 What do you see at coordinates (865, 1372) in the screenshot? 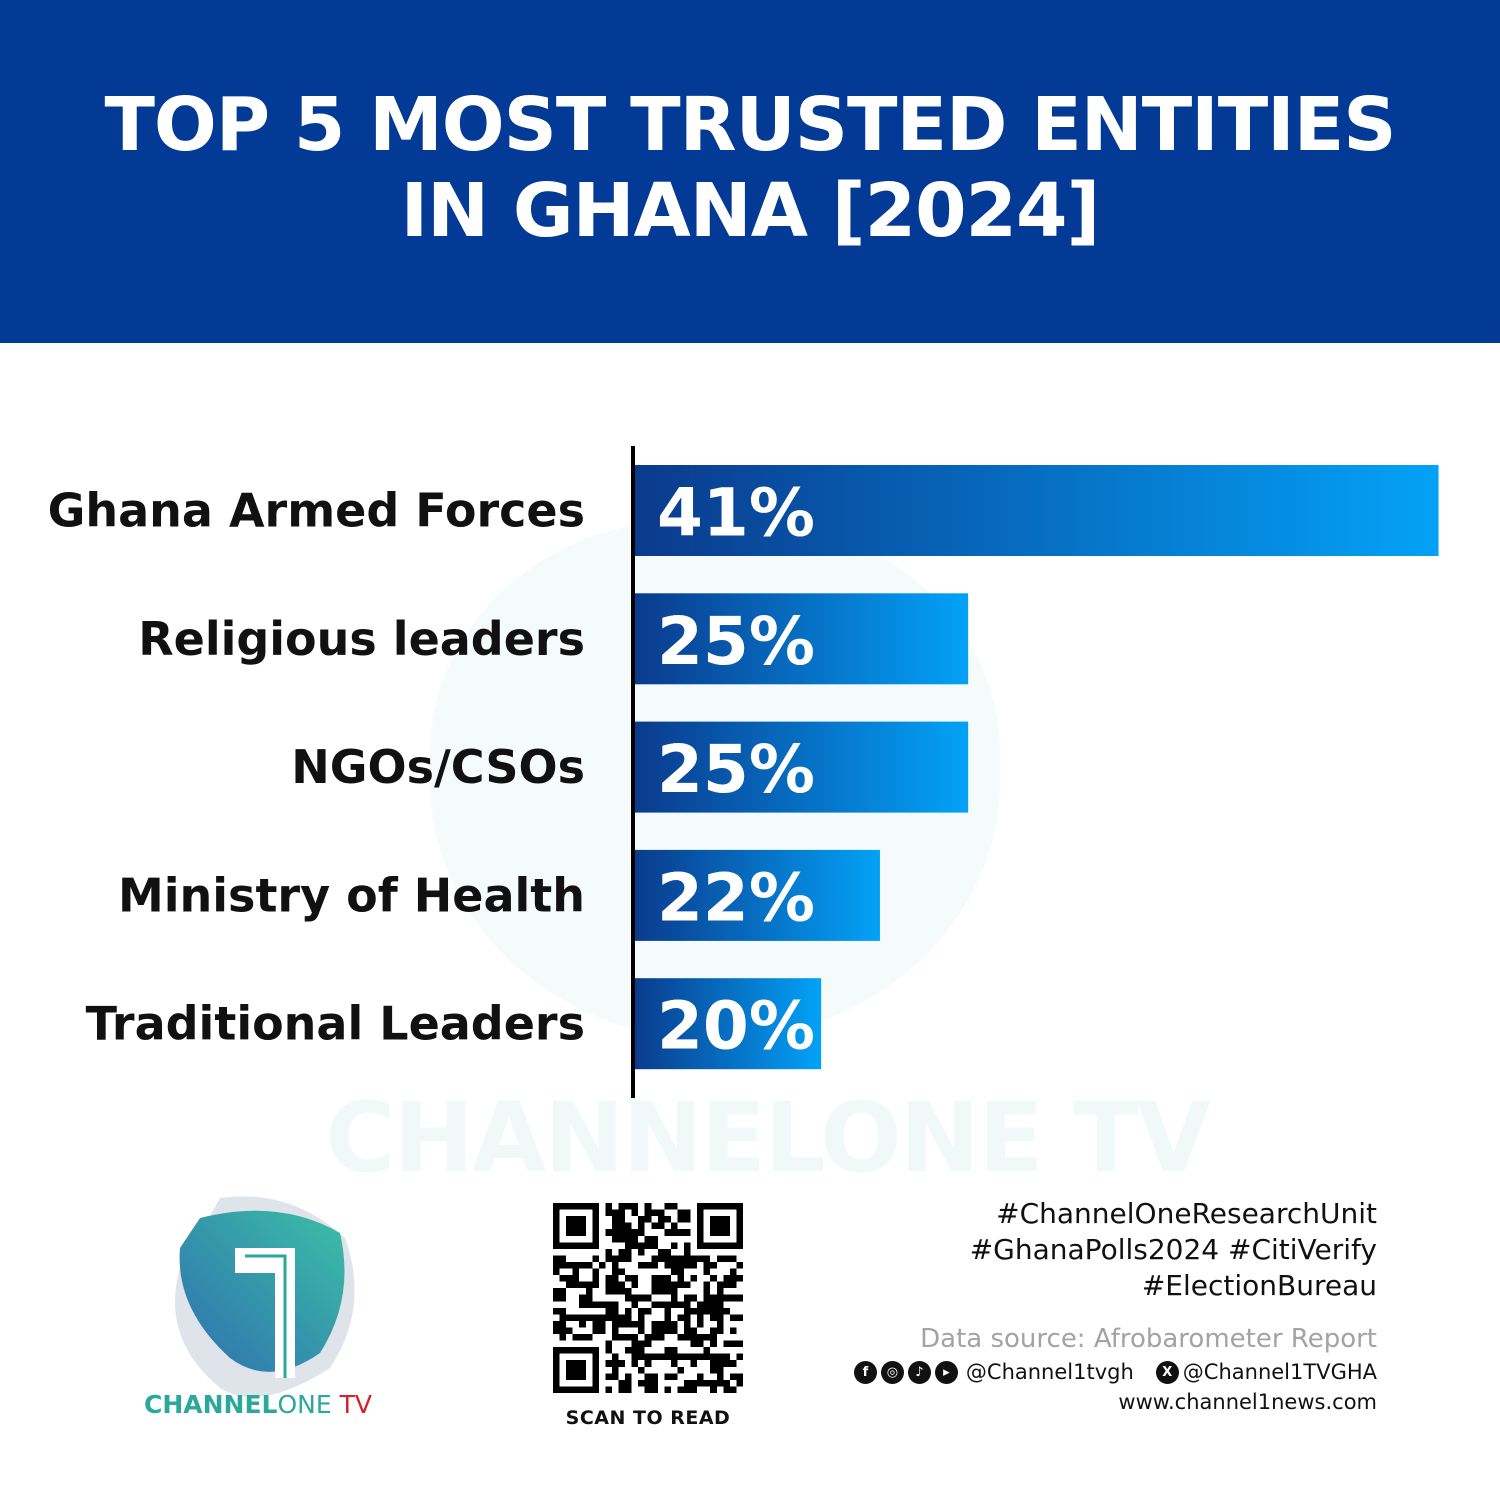
I see `facebook-icon: f` at bounding box center [865, 1372].